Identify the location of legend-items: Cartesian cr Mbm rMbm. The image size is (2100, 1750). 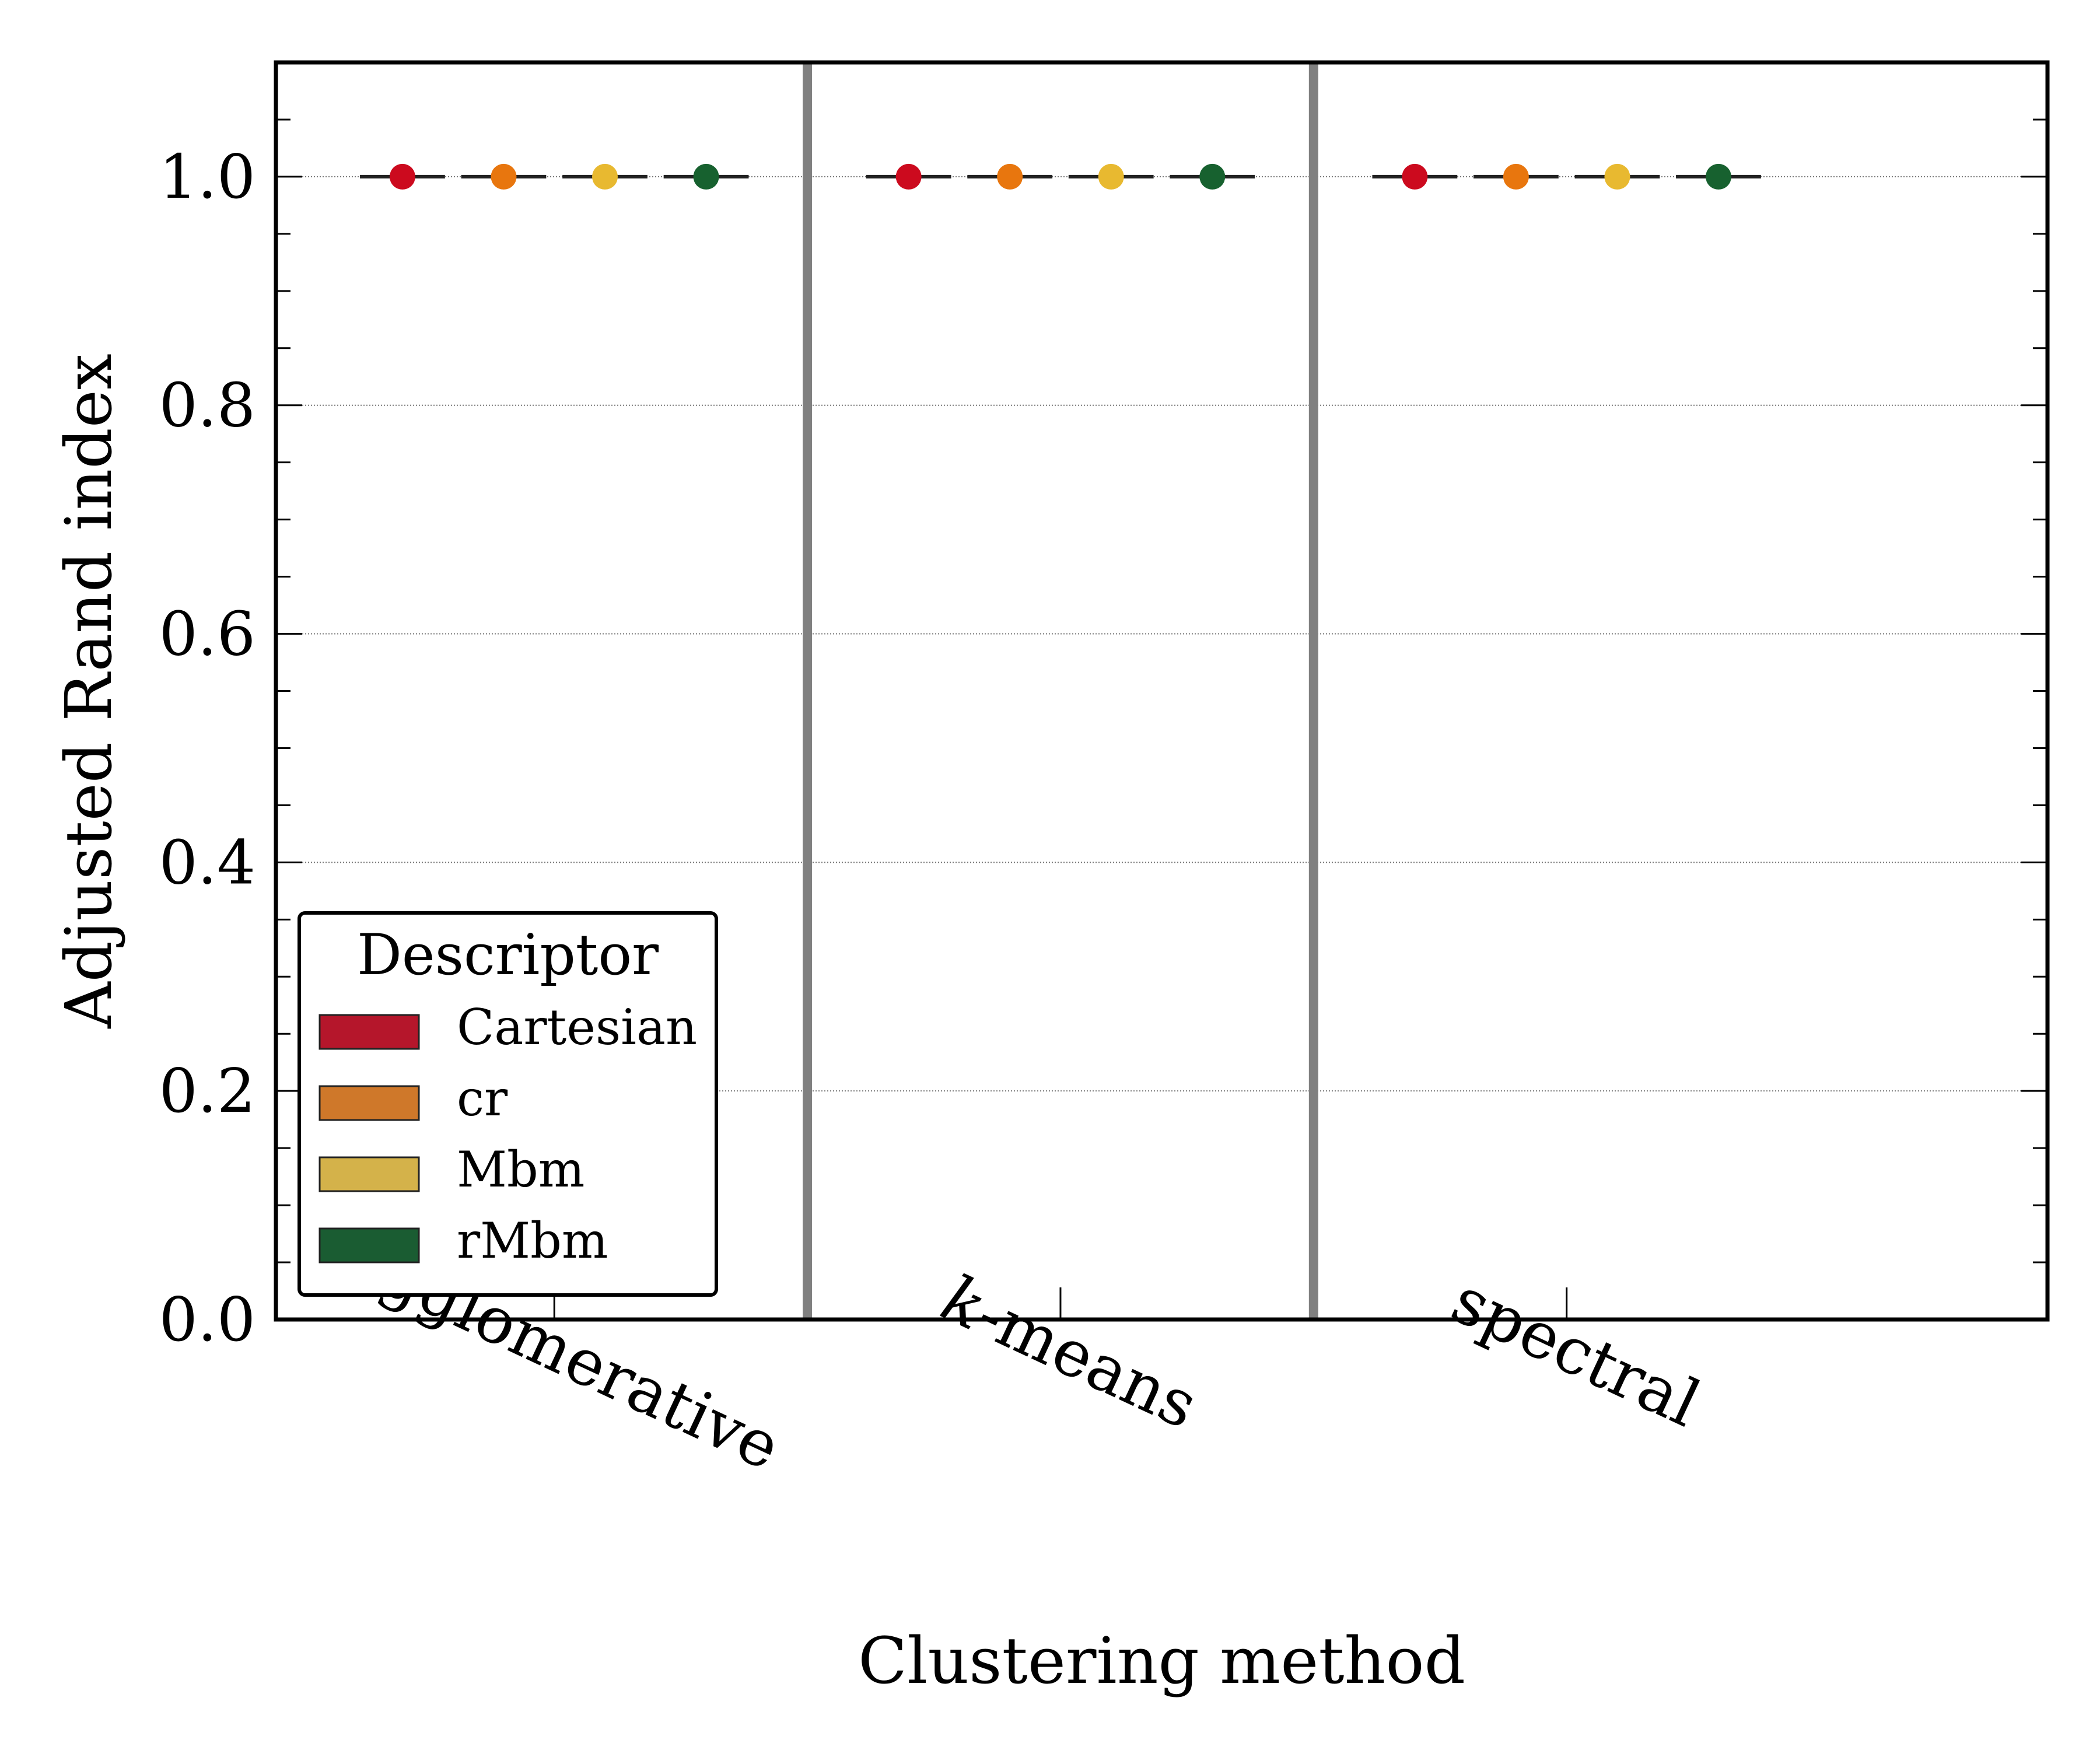
(508, 1134).